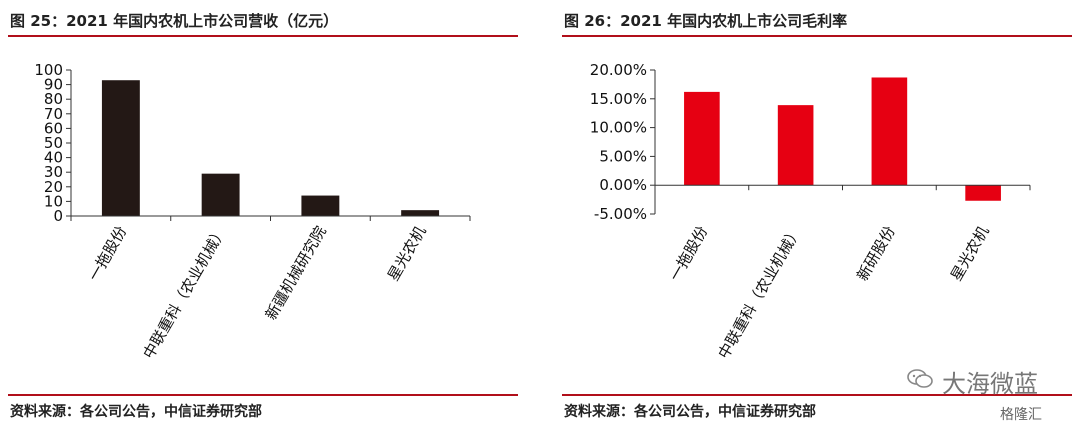  What do you see at coordinates (58, 216) in the screenshot?
I see `y-tick-label: 0` at bounding box center [58, 216].